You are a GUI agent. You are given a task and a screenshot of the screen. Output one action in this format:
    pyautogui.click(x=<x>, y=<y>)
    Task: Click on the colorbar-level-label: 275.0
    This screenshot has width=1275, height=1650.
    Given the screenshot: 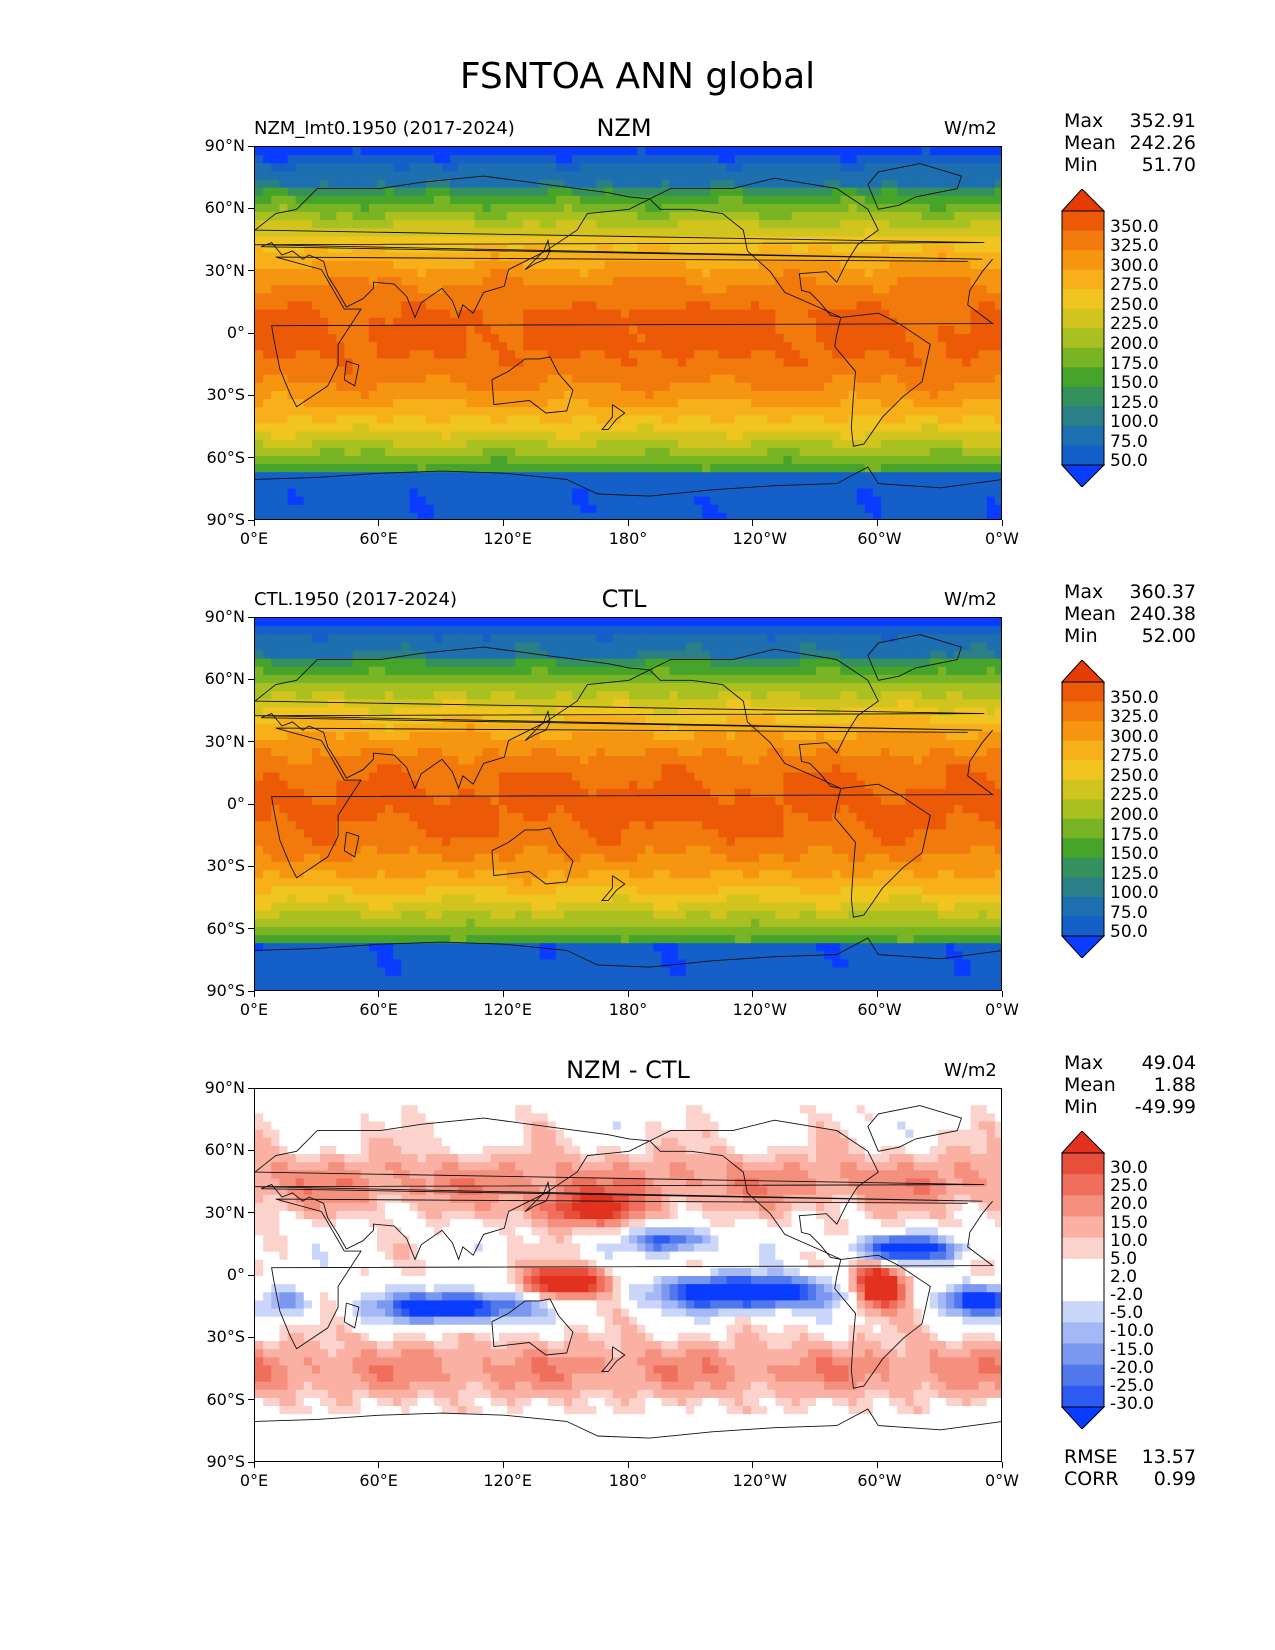 What is the action you would take?
    pyautogui.click(x=1134, y=285)
    